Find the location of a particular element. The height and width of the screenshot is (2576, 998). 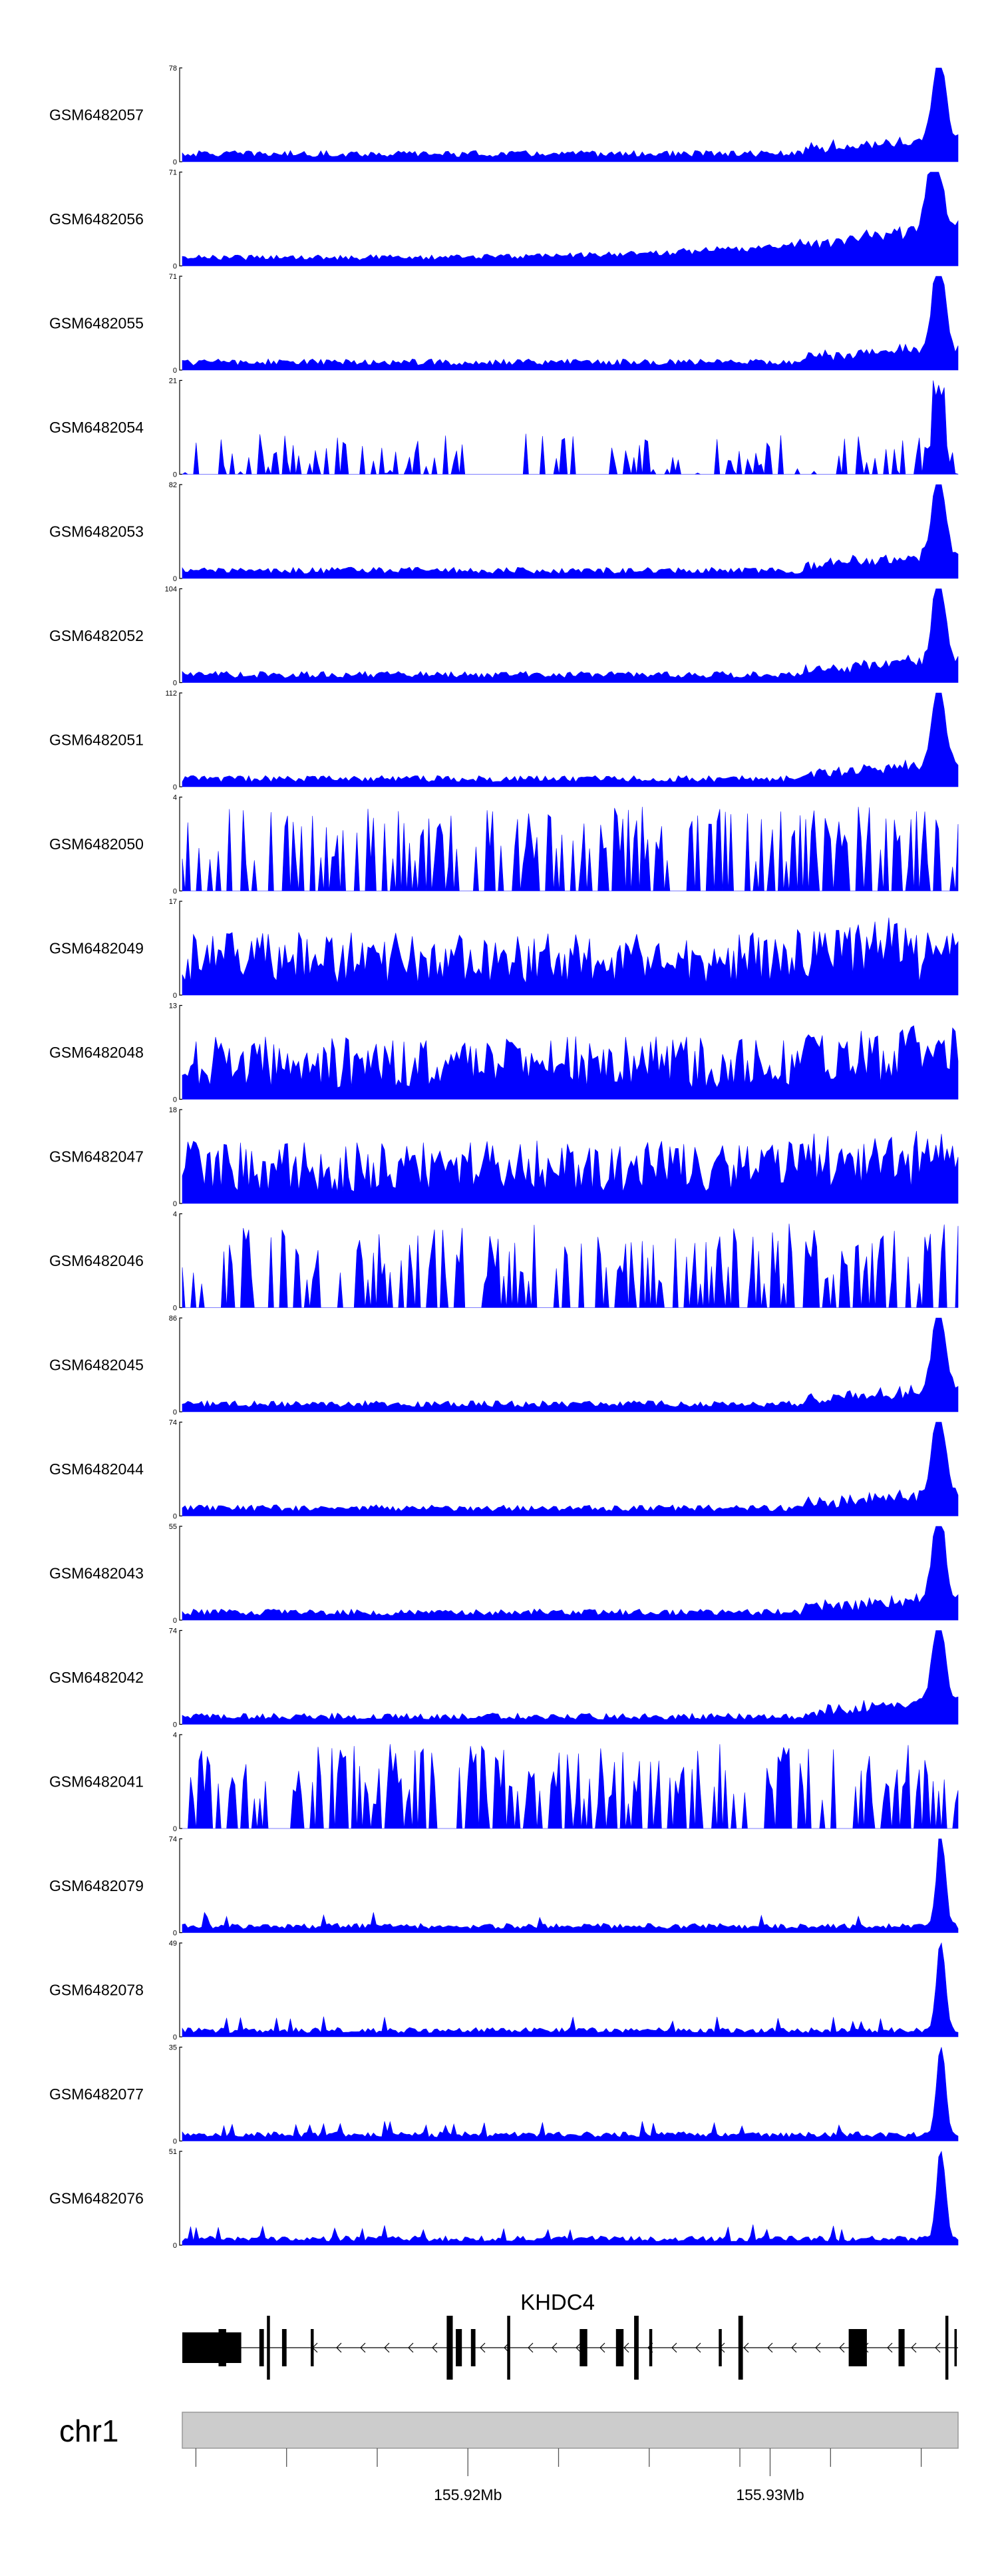

track-label: GSM6482041 is located at coordinates (96, 1782).